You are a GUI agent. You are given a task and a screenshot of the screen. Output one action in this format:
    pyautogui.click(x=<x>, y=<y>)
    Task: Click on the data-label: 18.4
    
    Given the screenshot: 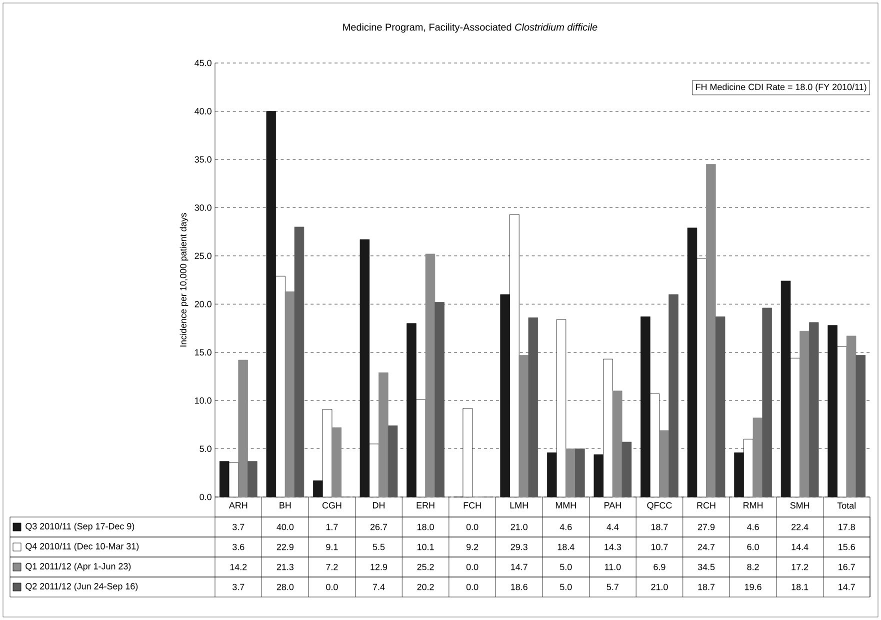 What is the action you would take?
    pyautogui.click(x=566, y=547)
    